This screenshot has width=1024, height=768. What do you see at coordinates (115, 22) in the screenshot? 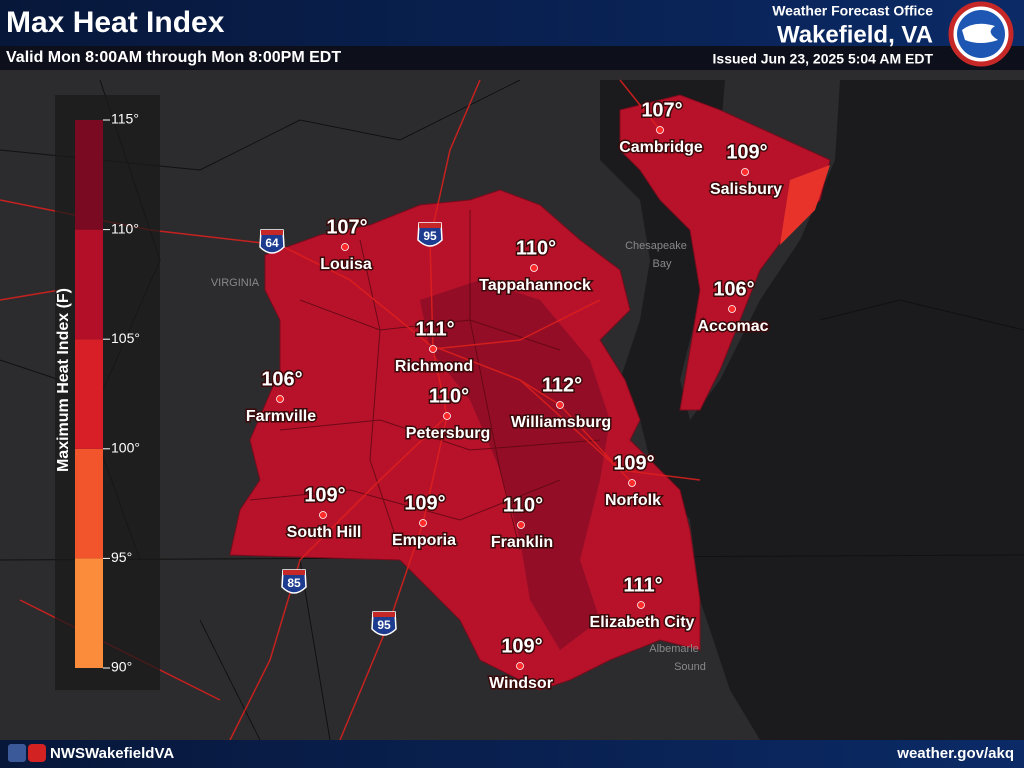
I see `title: Max Heat Index` at bounding box center [115, 22].